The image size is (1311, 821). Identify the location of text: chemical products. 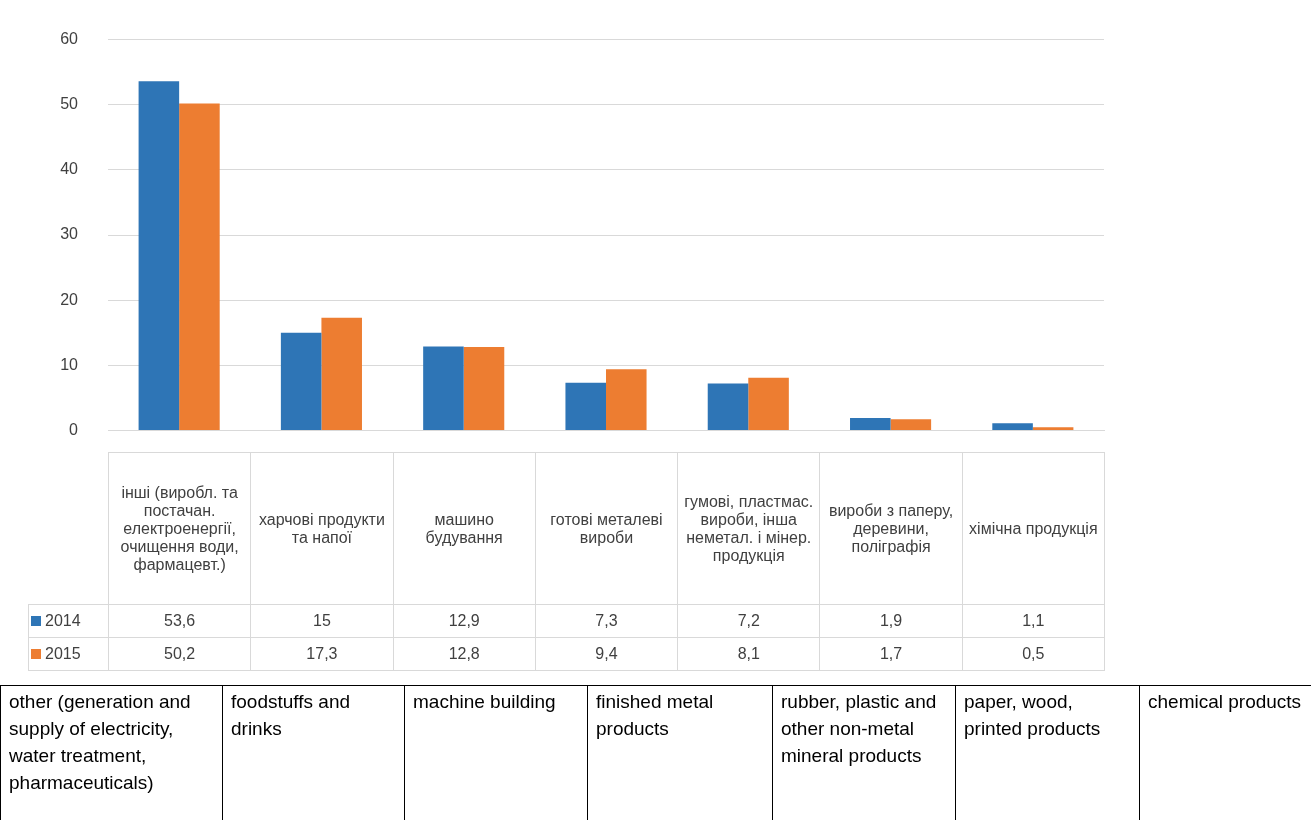
(1225, 752).